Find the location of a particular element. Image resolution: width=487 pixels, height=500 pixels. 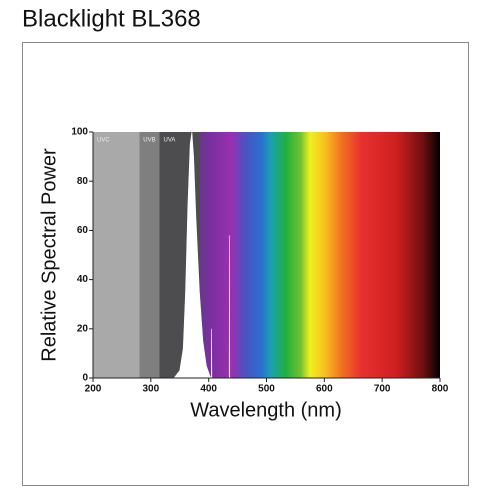

x-tick-label: 200 is located at coordinates (93, 389).